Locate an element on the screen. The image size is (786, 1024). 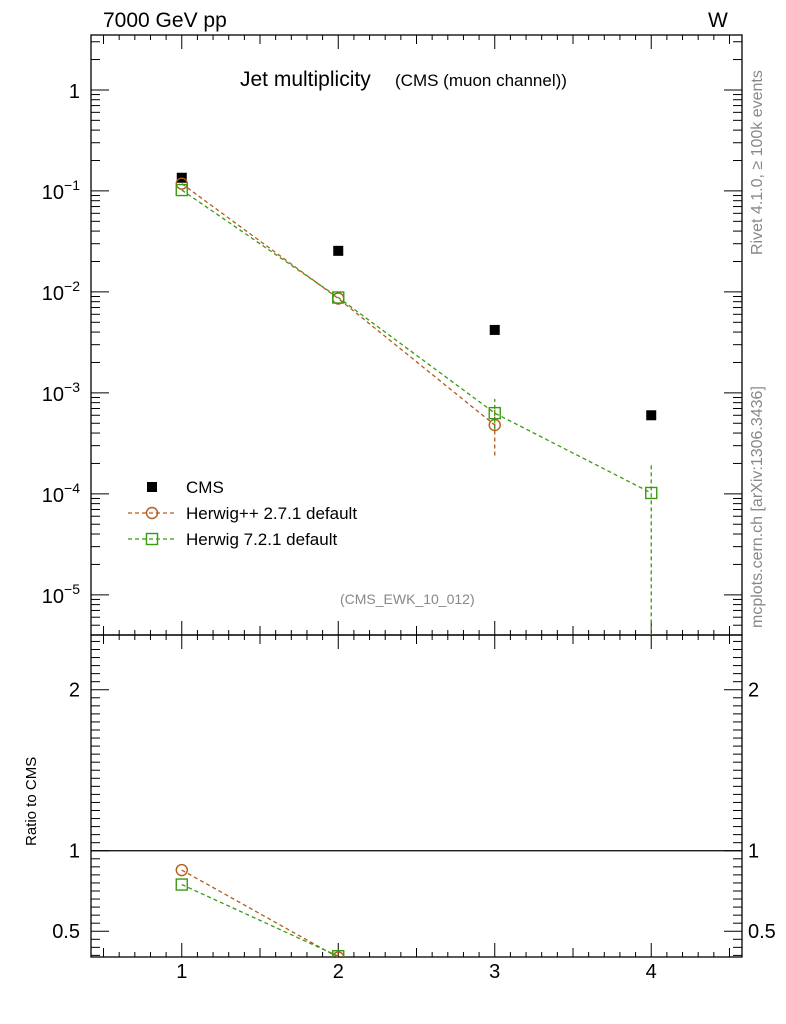
legend-label: Herwig++ 2.7.1 default is located at coordinates (271, 513).